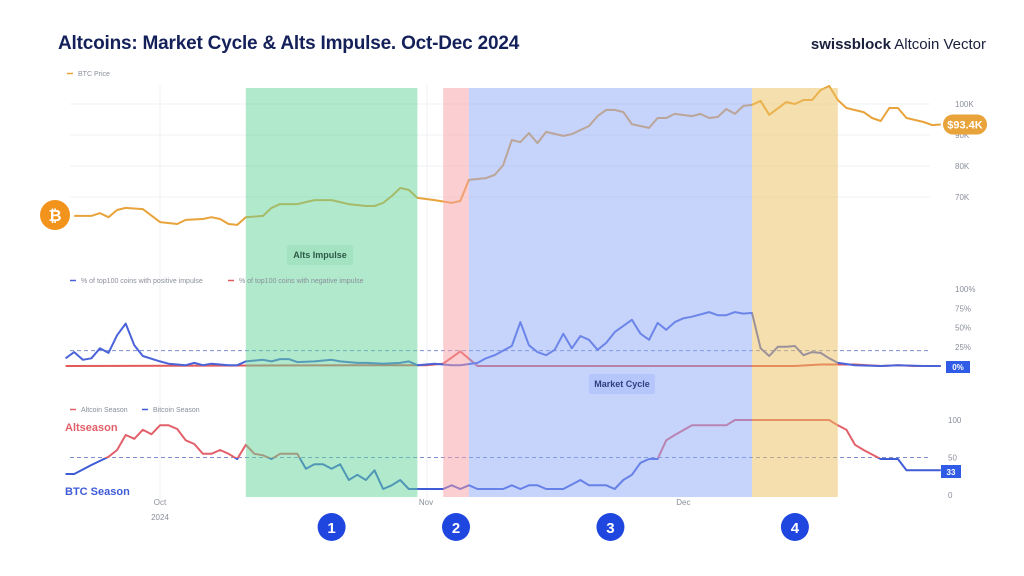  What do you see at coordinates (964, 104) in the screenshot?
I see `y-tick-label: 100K` at bounding box center [964, 104].